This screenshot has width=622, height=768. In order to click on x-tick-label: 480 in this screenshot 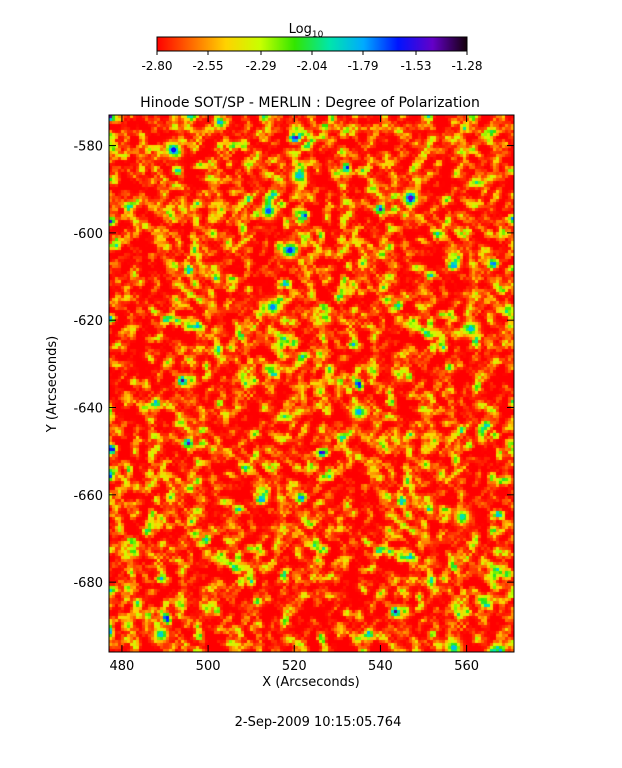, I will do `click(122, 666)`.